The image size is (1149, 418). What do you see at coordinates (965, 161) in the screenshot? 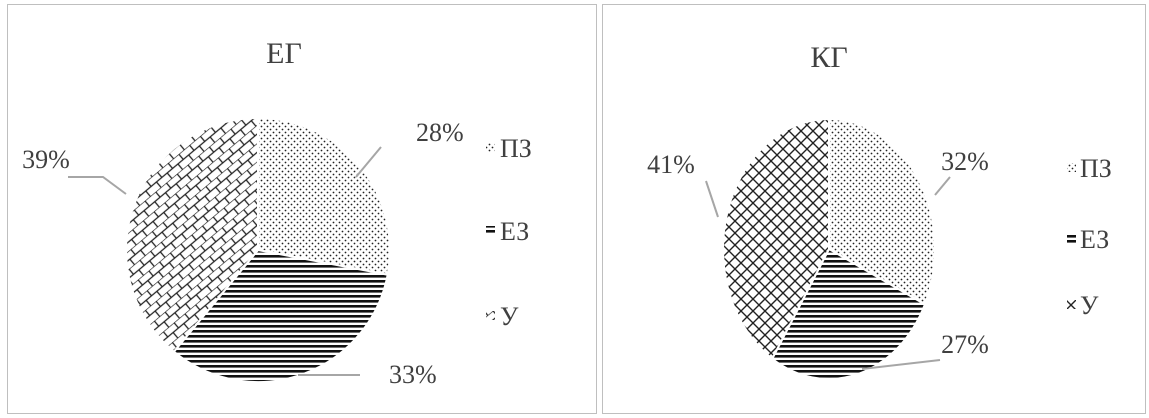
I see `data-label: 32%` at bounding box center [965, 161].